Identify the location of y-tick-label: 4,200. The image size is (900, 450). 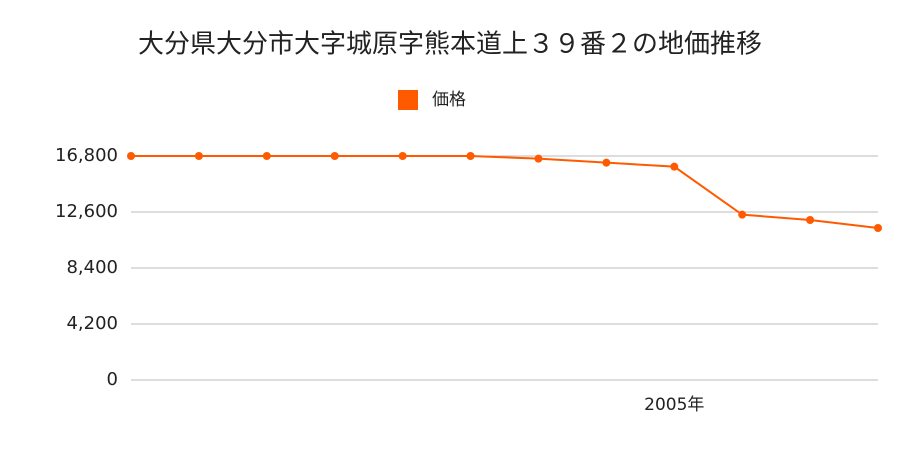
(92, 323).